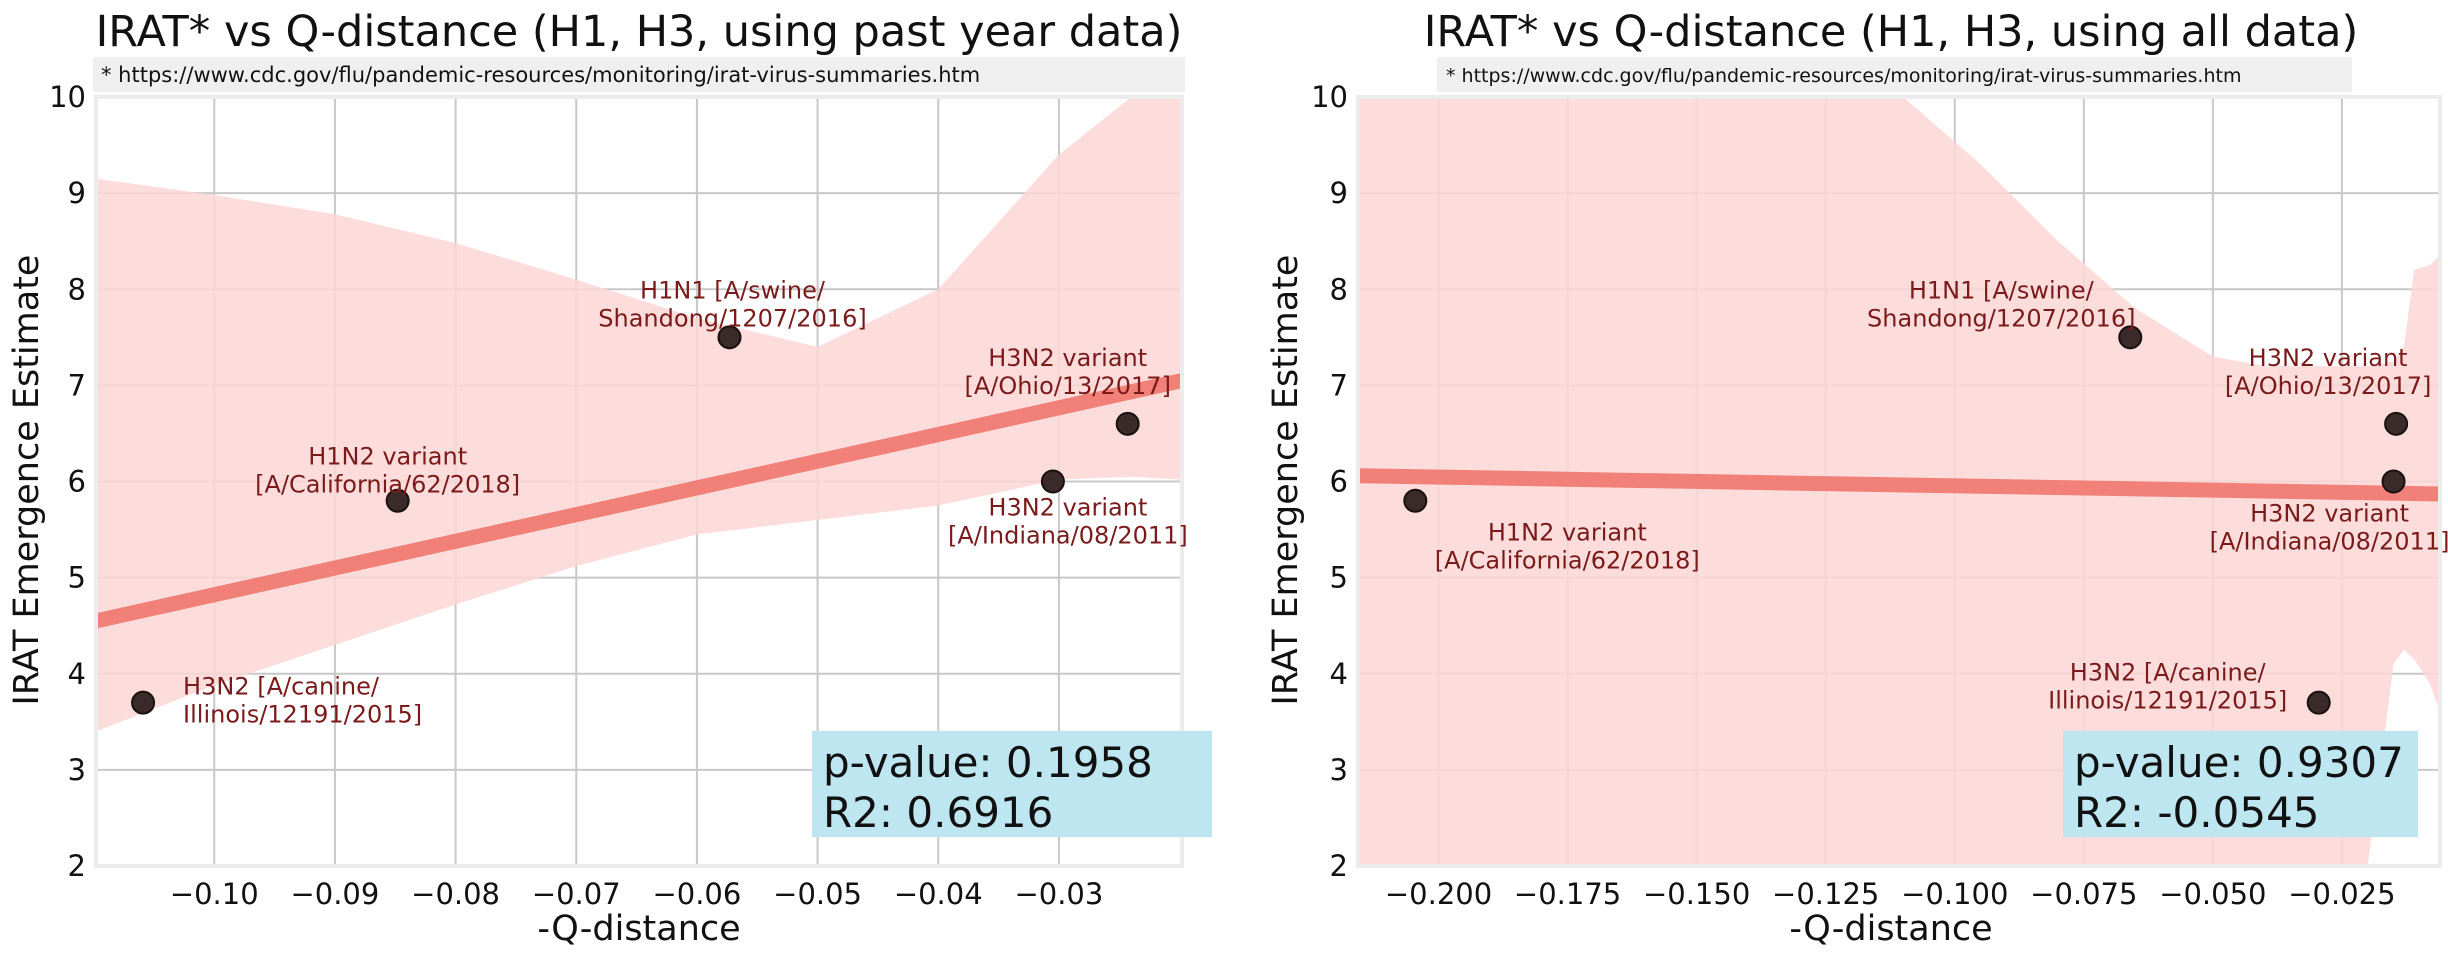  I want to click on x-tick-label: −0.10, so click(214, 894).